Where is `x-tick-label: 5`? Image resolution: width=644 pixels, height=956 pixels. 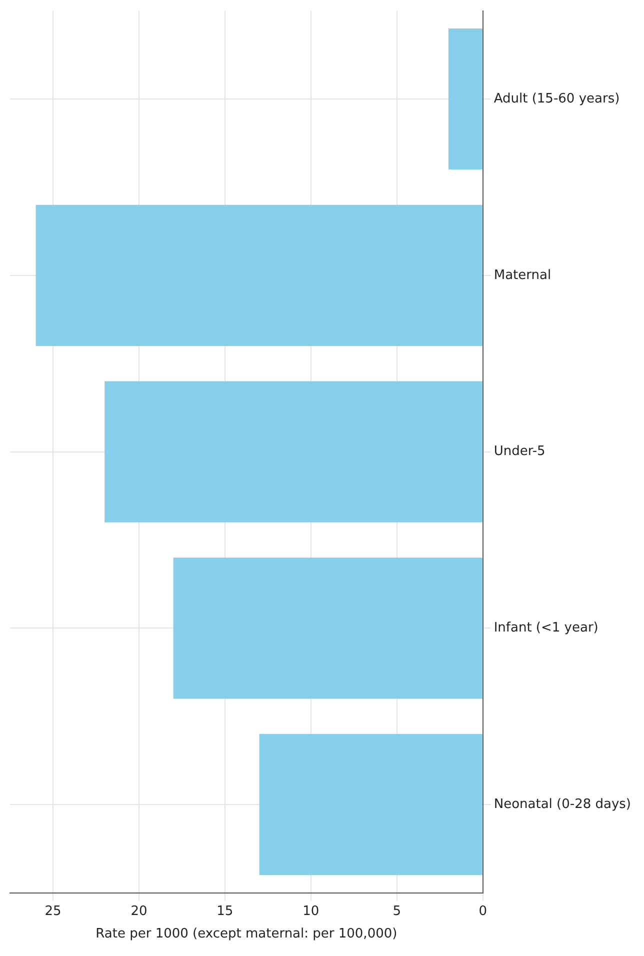 x-tick-label: 5 is located at coordinates (397, 911).